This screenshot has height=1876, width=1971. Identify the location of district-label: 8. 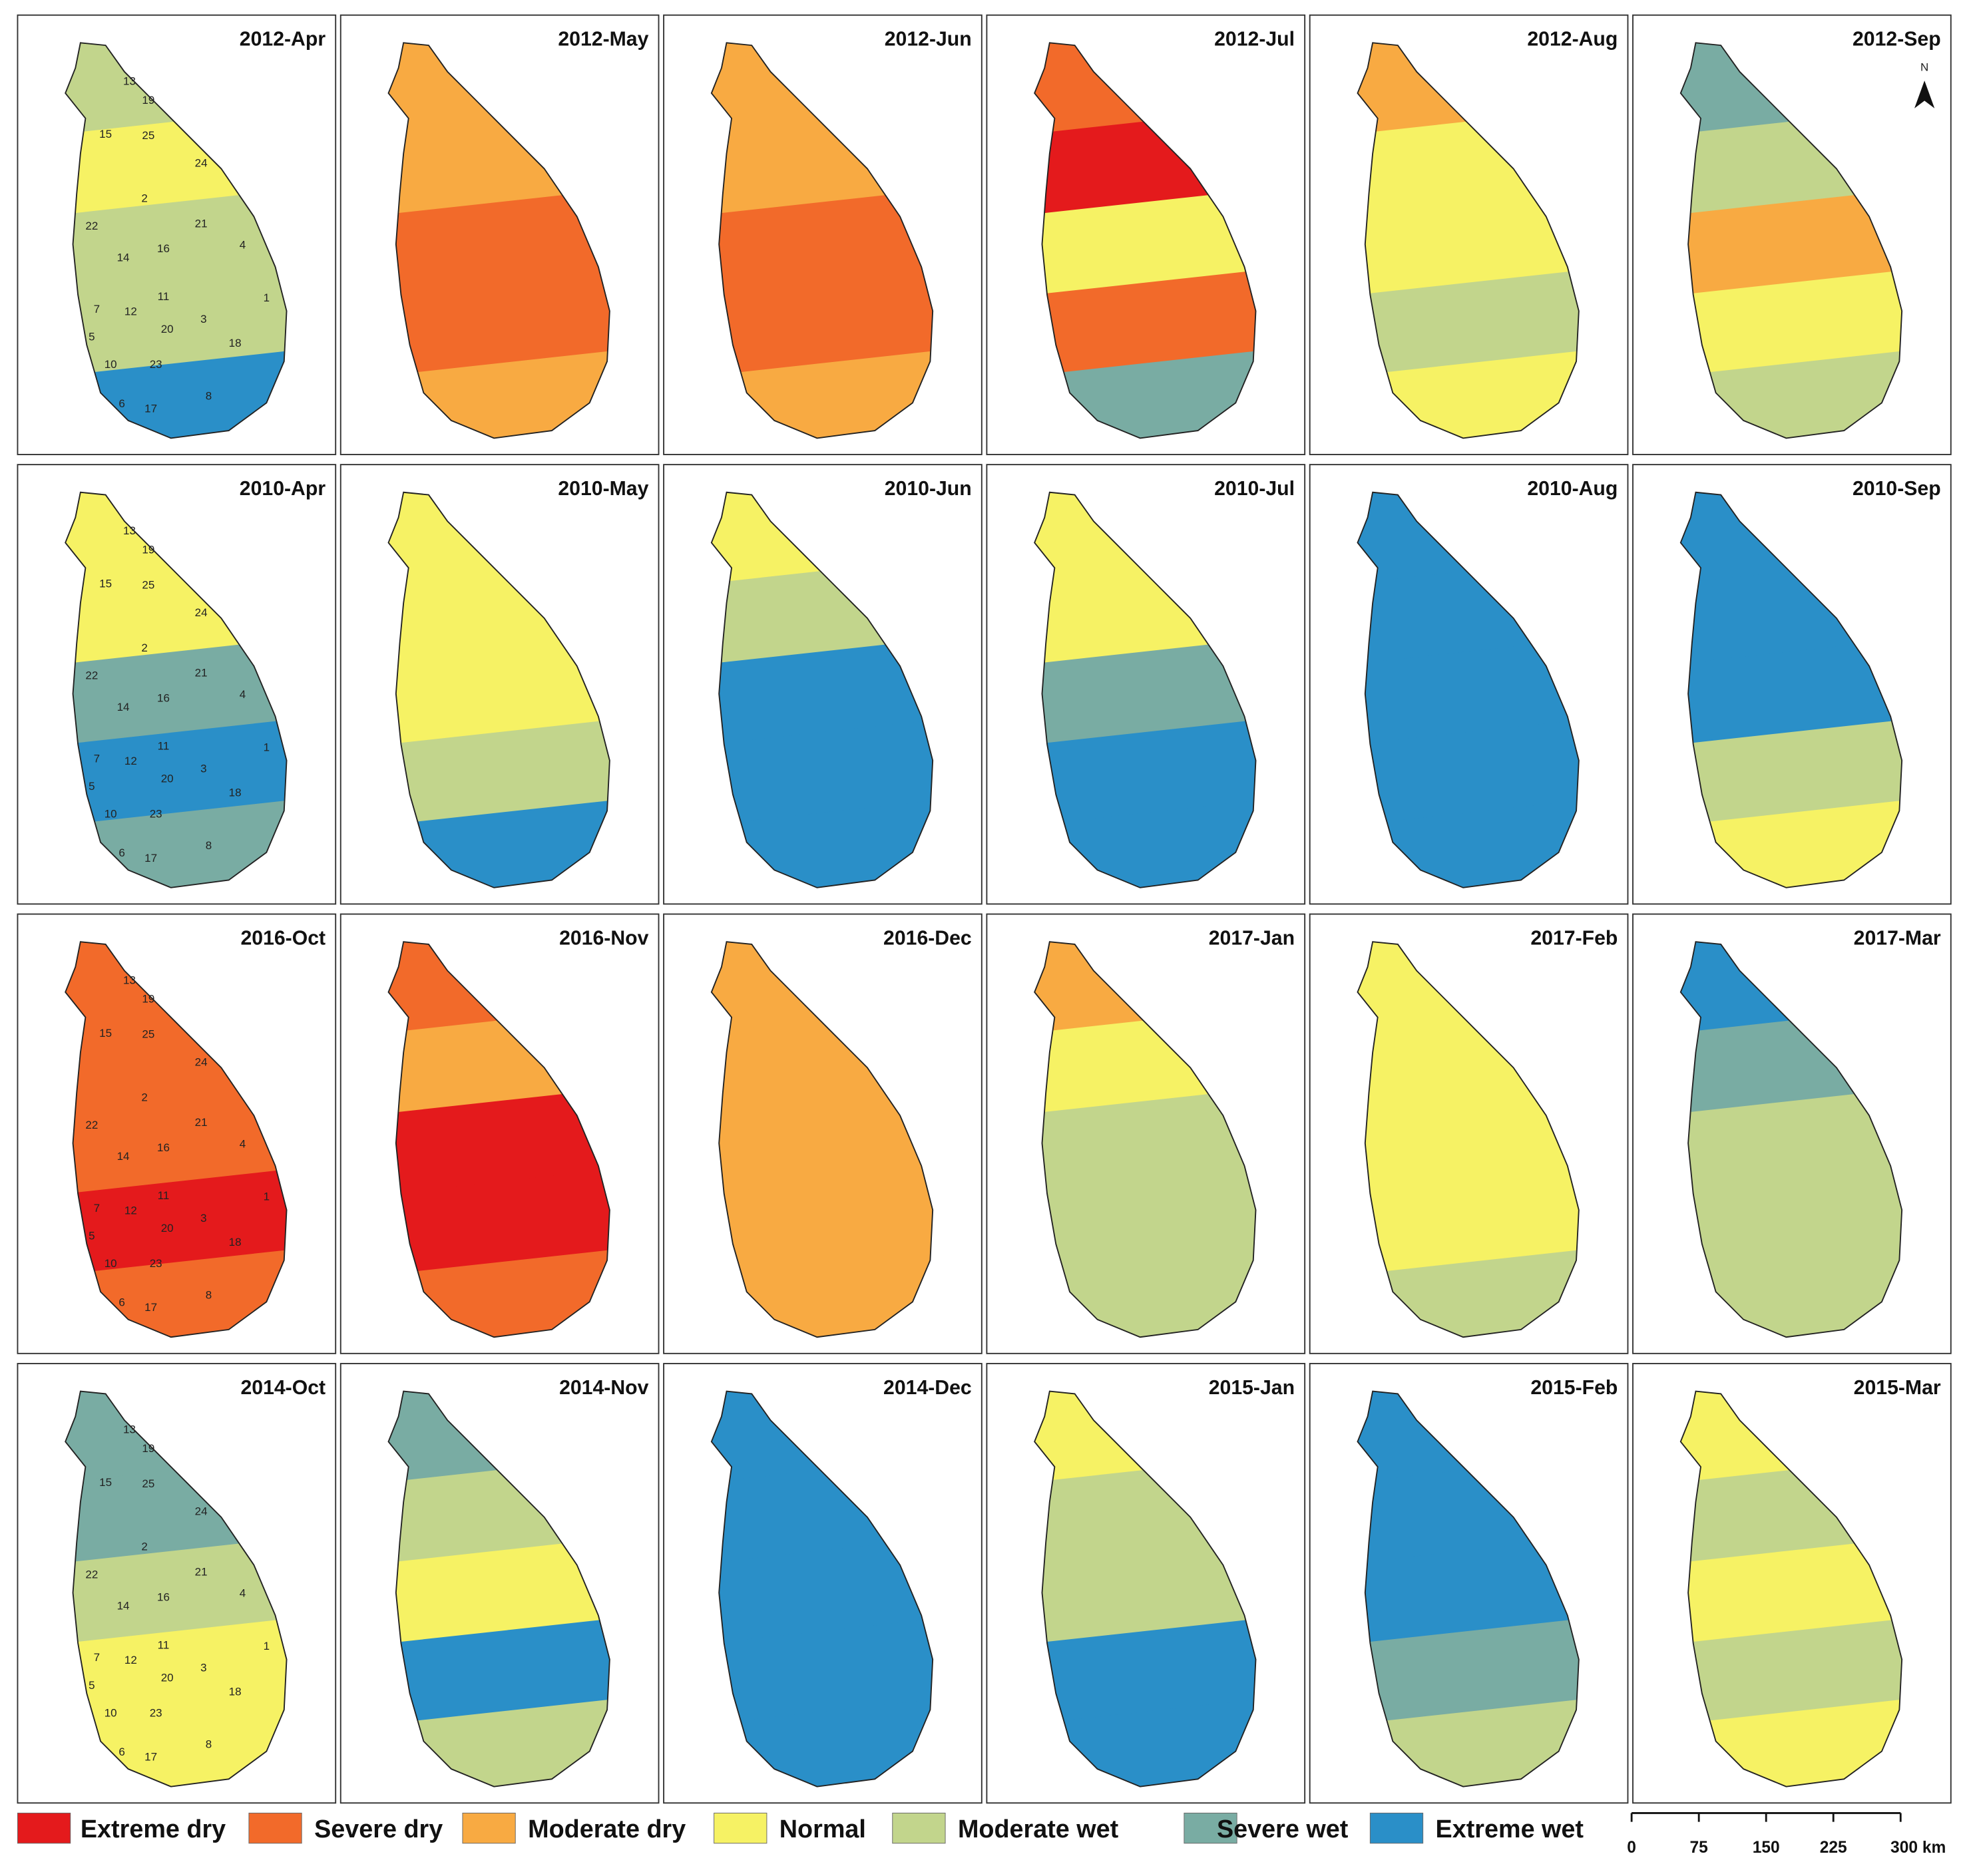
(209, 1295).